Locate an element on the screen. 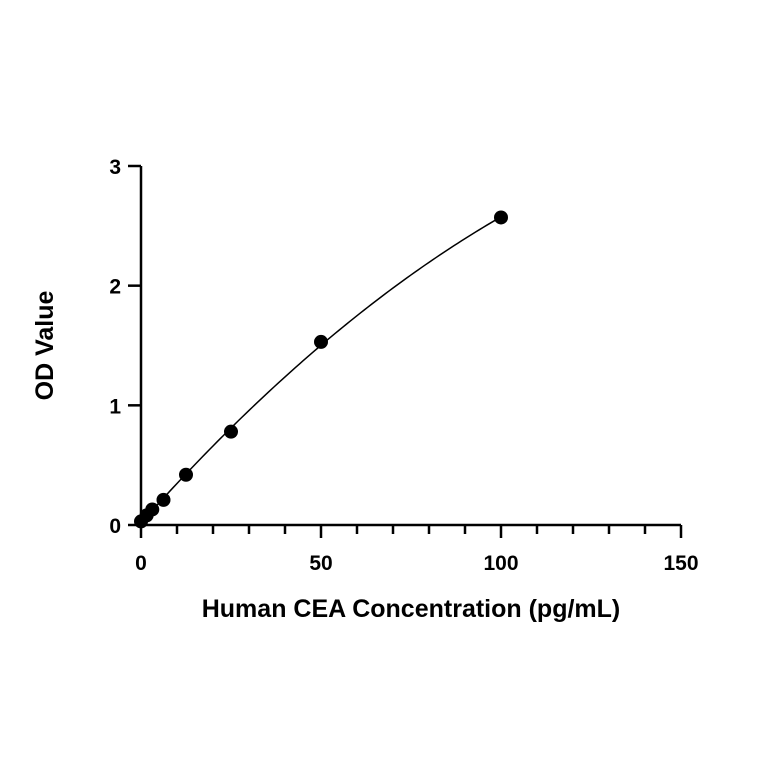  x-axis-title: Human CEA Concentration (pg/mL) is located at coordinates (411, 609).